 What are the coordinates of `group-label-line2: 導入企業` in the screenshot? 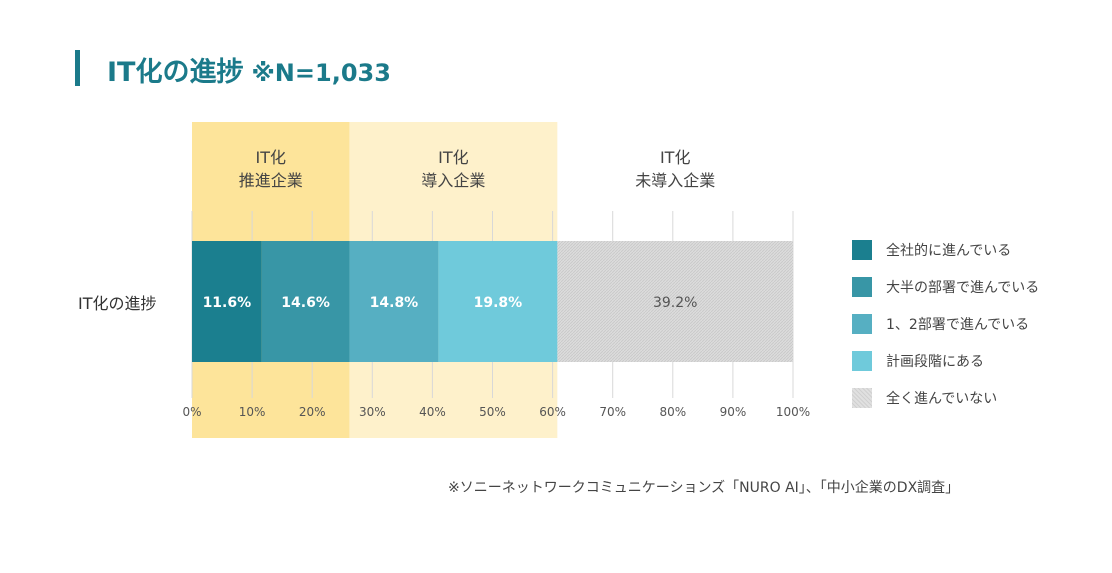 It's located at (453, 180).